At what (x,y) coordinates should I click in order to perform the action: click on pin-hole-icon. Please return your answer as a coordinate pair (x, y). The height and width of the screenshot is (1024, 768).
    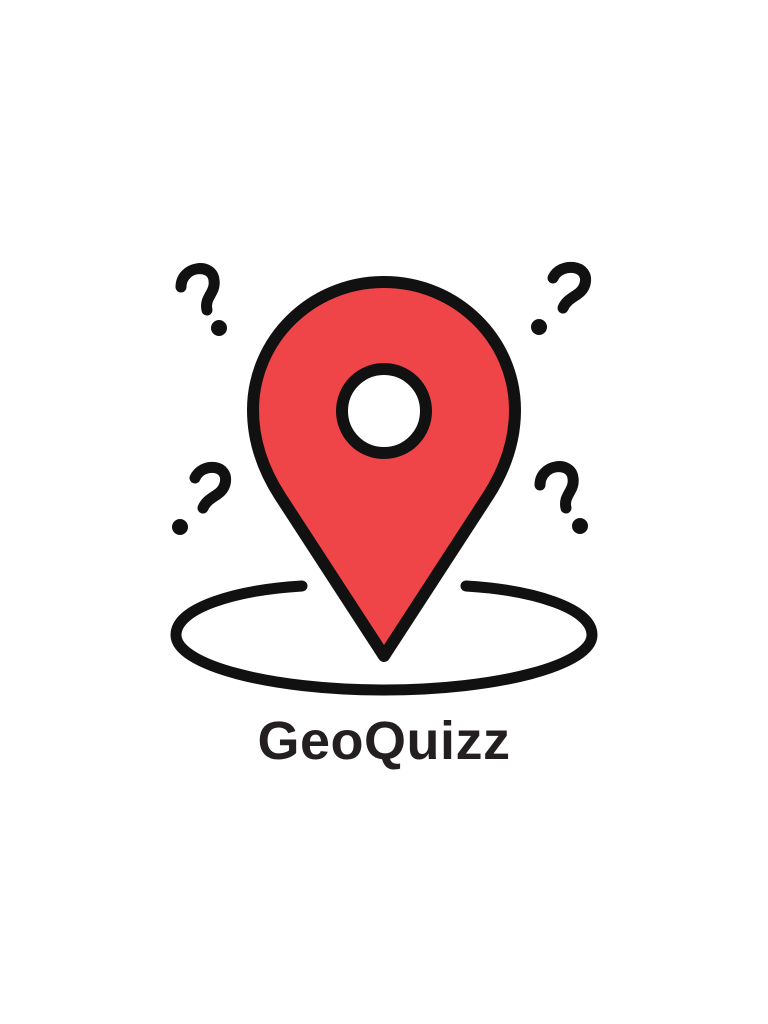
    Looking at the image, I should click on (384, 411).